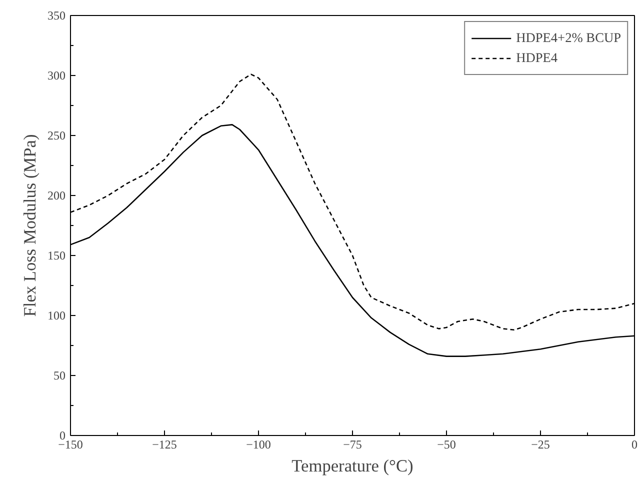 Image resolution: width=639 pixels, height=478 pixels. What do you see at coordinates (57, 195) in the screenshot?
I see `y-tick-label: 200` at bounding box center [57, 195].